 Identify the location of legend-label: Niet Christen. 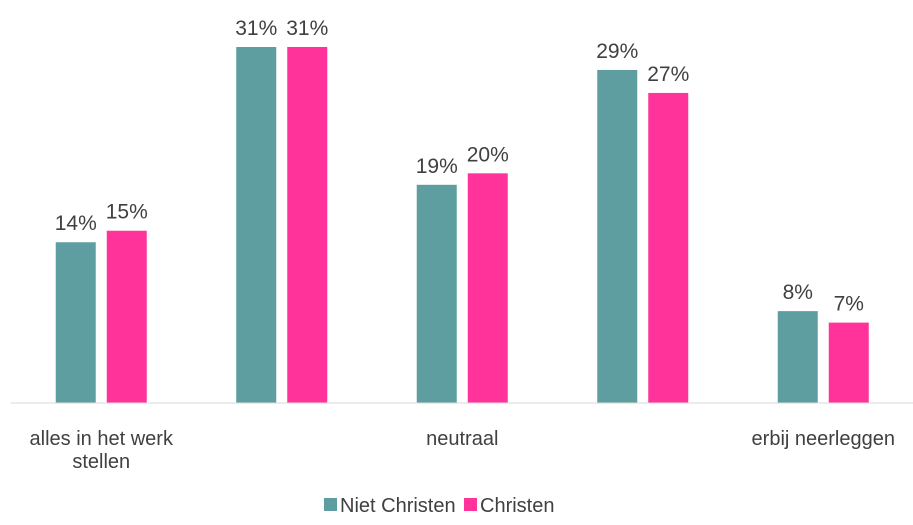
(398, 506).